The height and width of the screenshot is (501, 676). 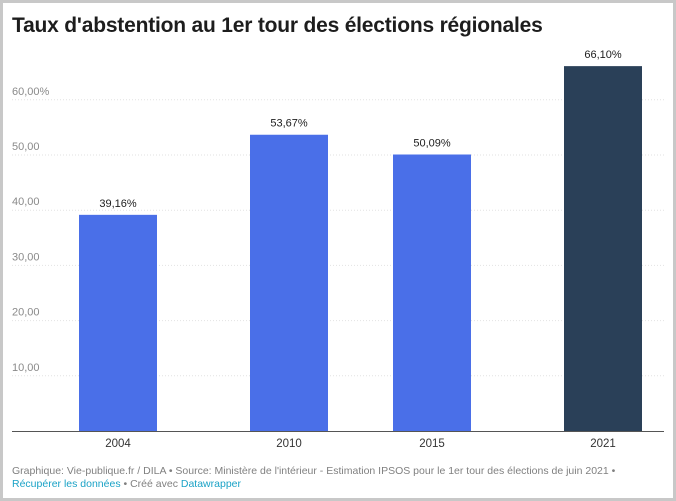 What do you see at coordinates (31, 92) in the screenshot?
I see `y-tick-label: 60,00%` at bounding box center [31, 92].